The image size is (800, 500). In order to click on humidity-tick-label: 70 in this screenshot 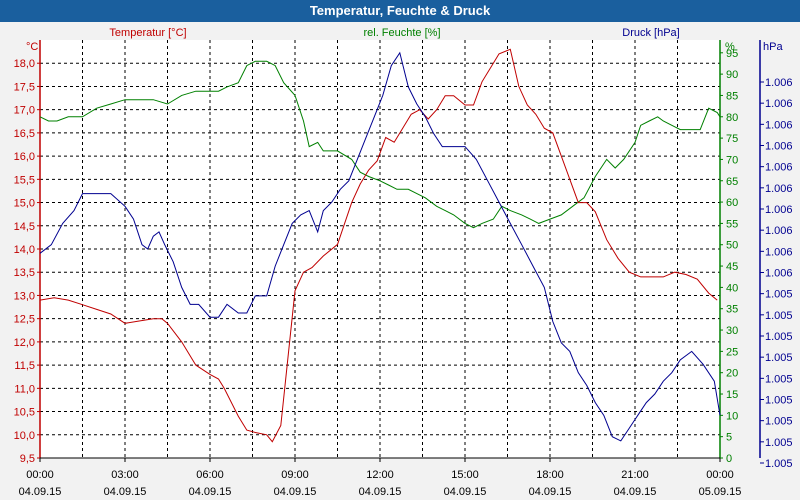, I will do `click(732, 160)`.